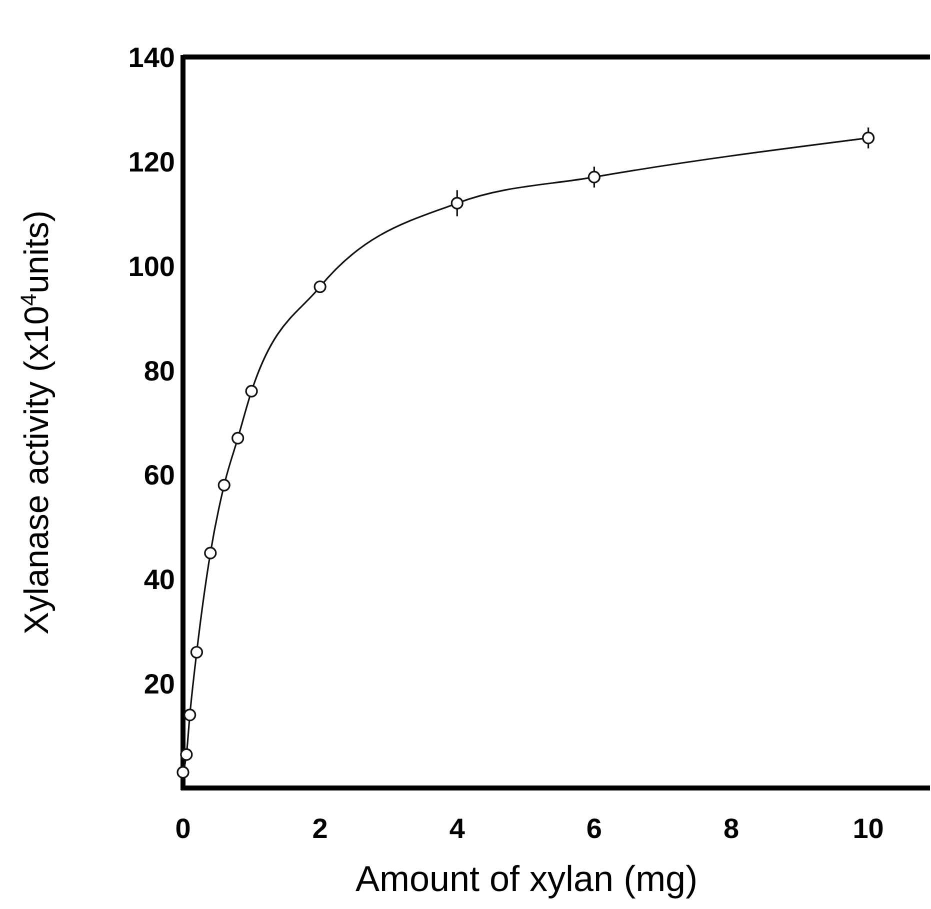 Image resolution: width=931 pixels, height=909 pixels. What do you see at coordinates (594, 828) in the screenshot?
I see `x-tick-label: 6` at bounding box center [594, 828].